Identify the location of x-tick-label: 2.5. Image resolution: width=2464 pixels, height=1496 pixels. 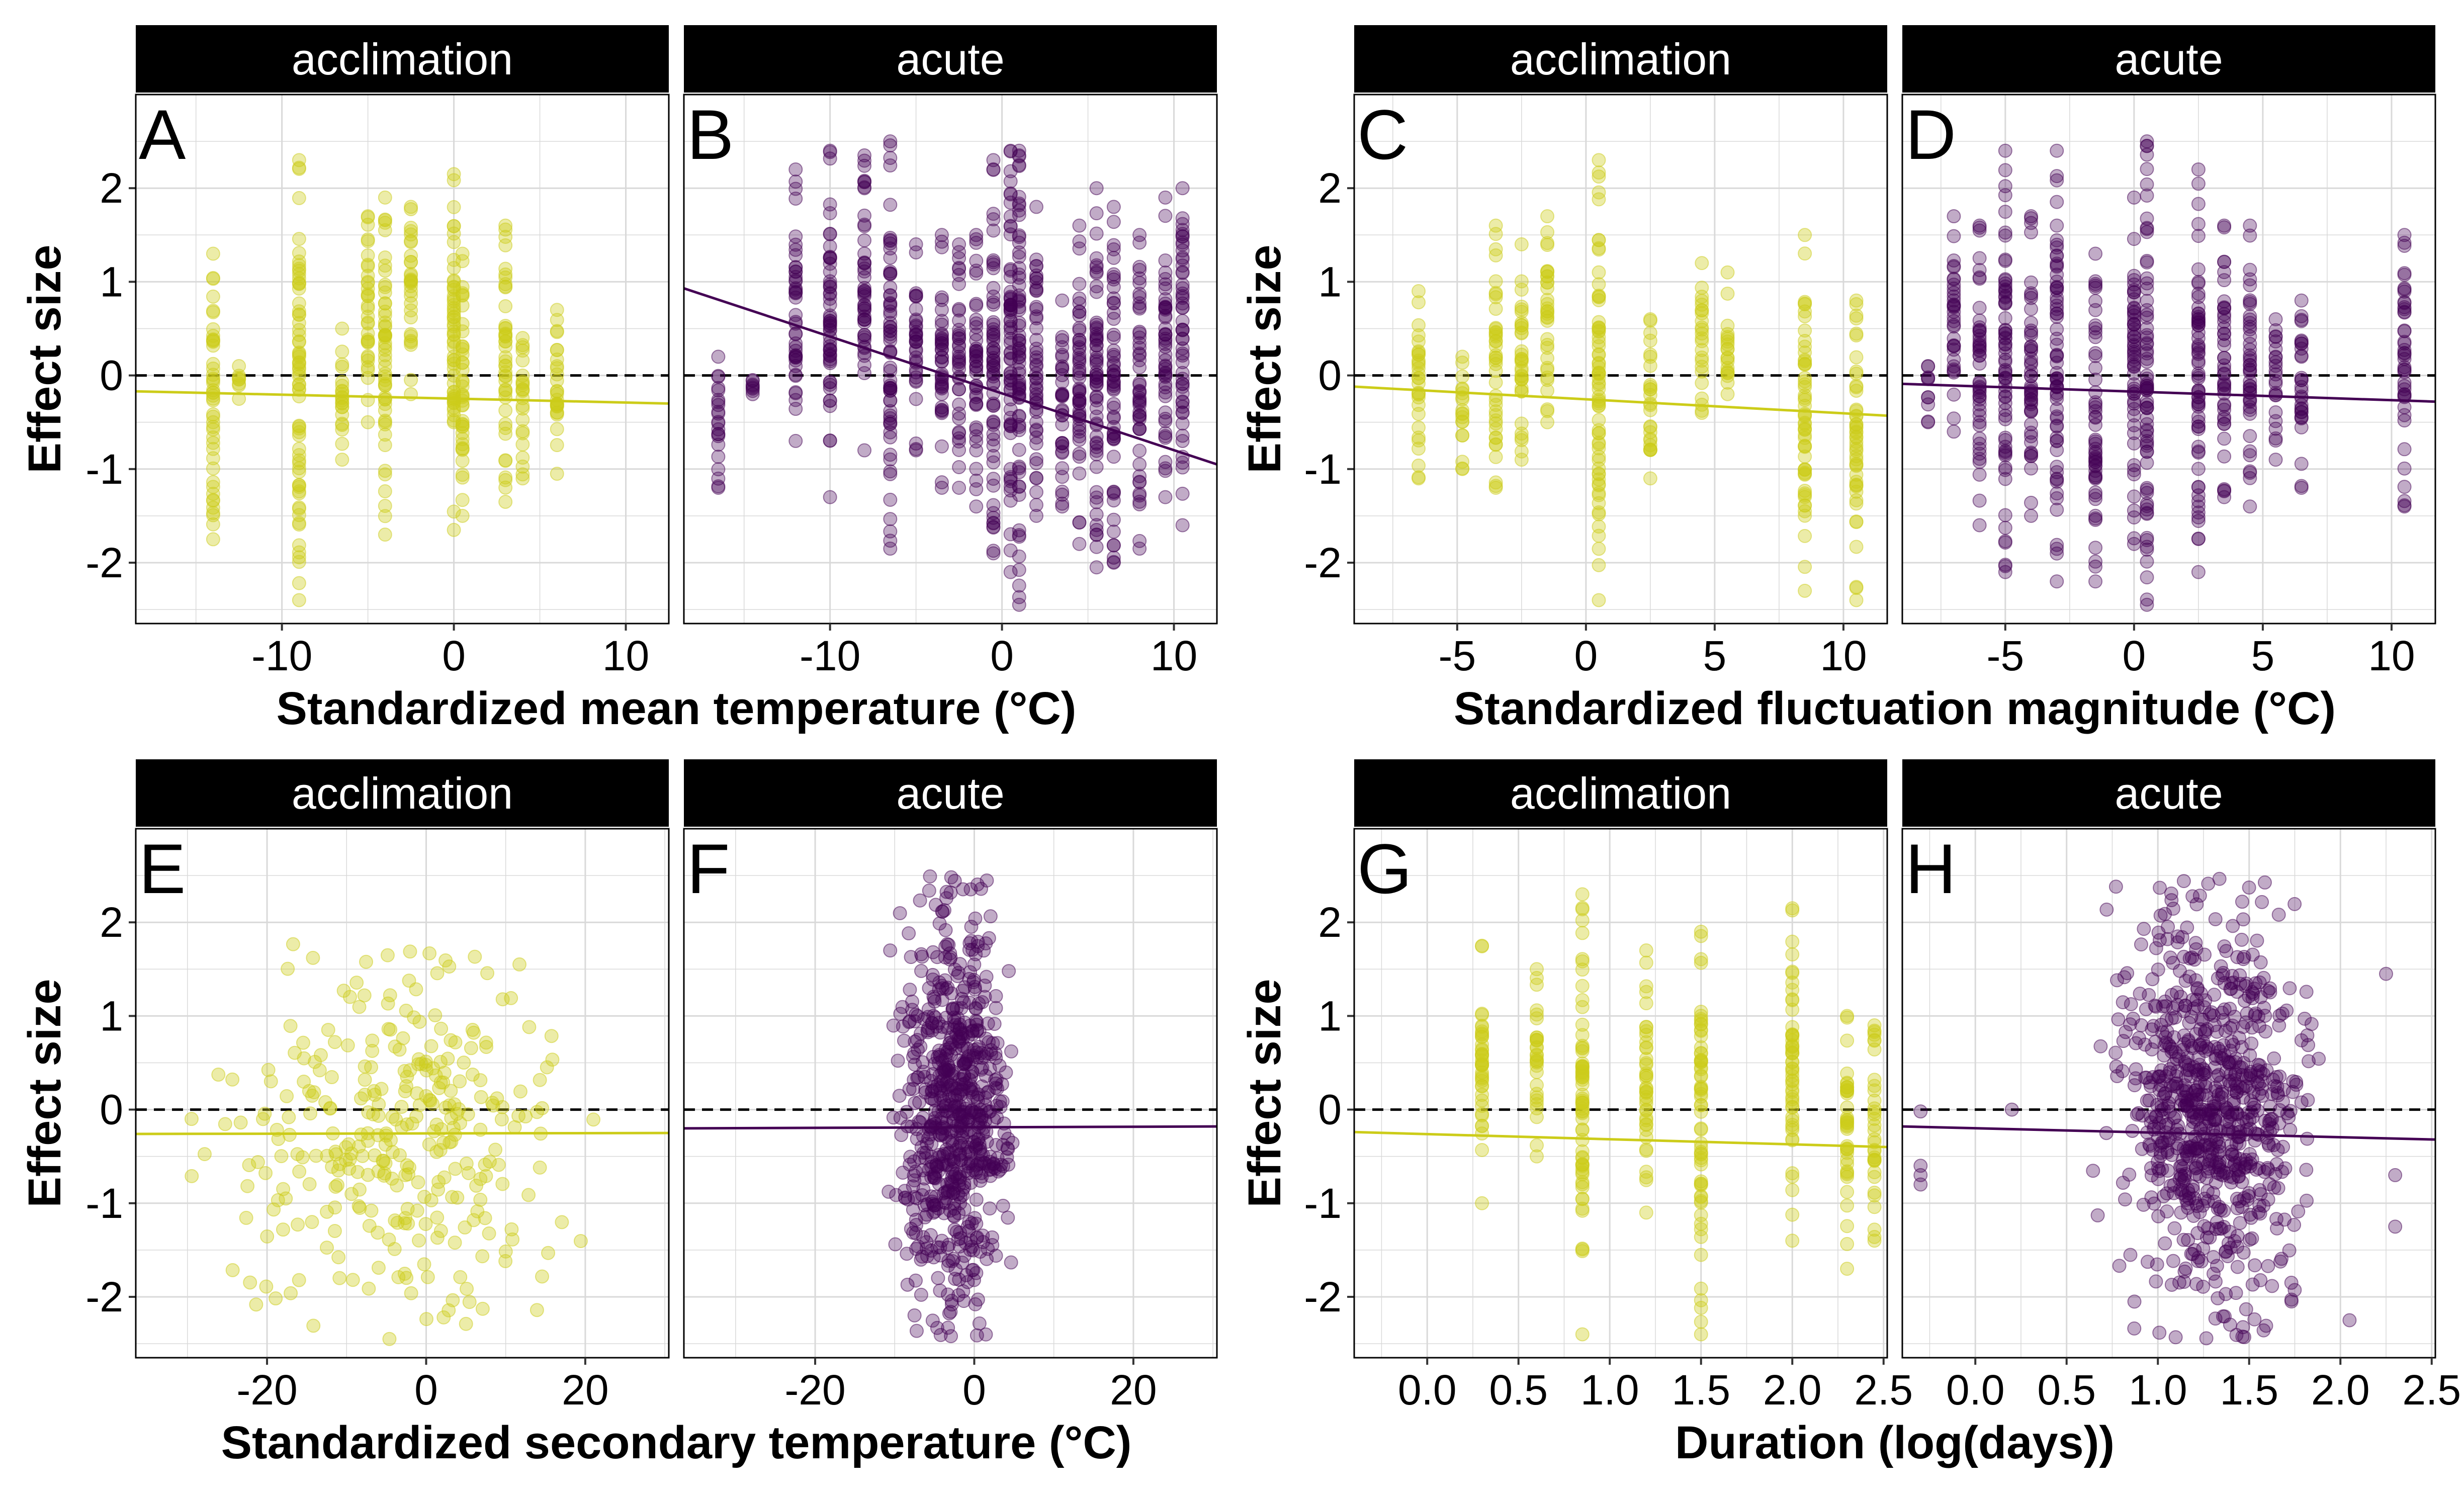
(1883, 1390).